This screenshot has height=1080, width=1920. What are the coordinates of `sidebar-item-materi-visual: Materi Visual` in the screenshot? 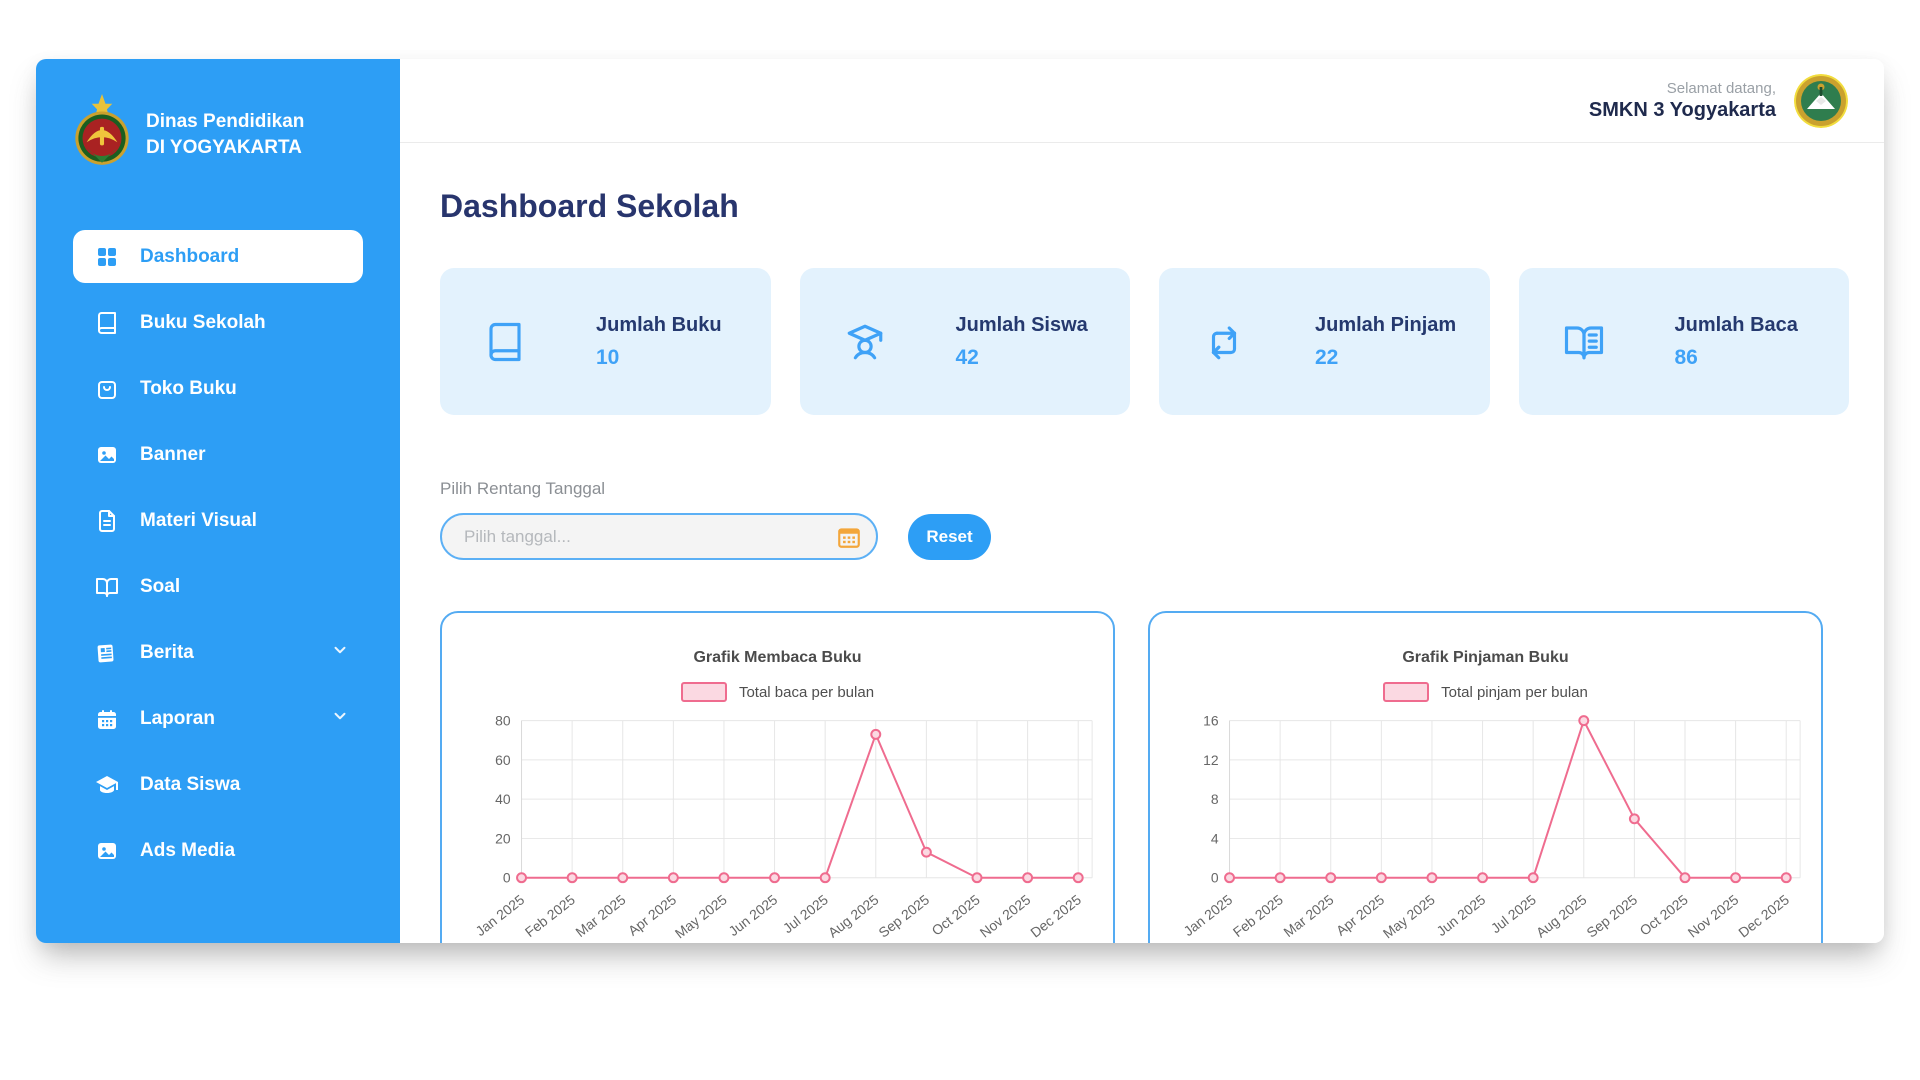 It's located at (218, 520).